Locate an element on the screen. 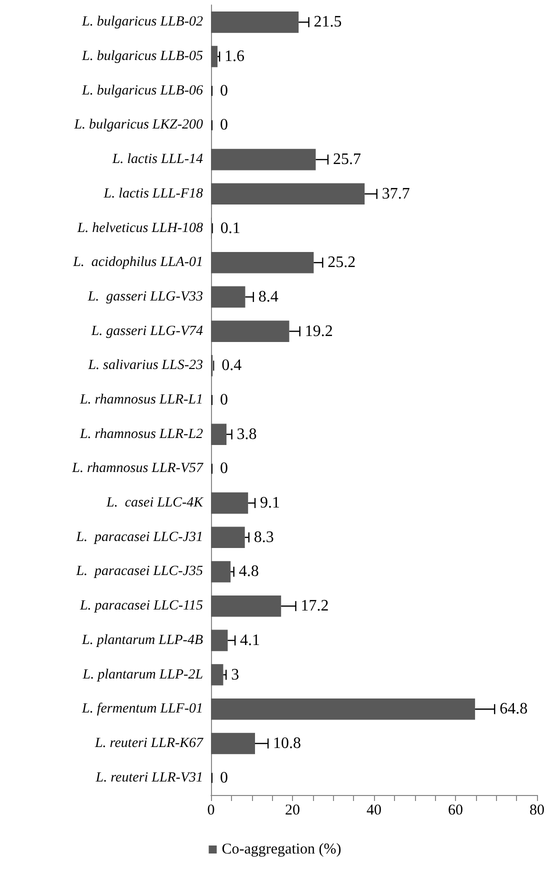 This screenshot has height=870, width=550. y-tick-label: L. salivarius LLS-23 is located at coordinates (145, 366).